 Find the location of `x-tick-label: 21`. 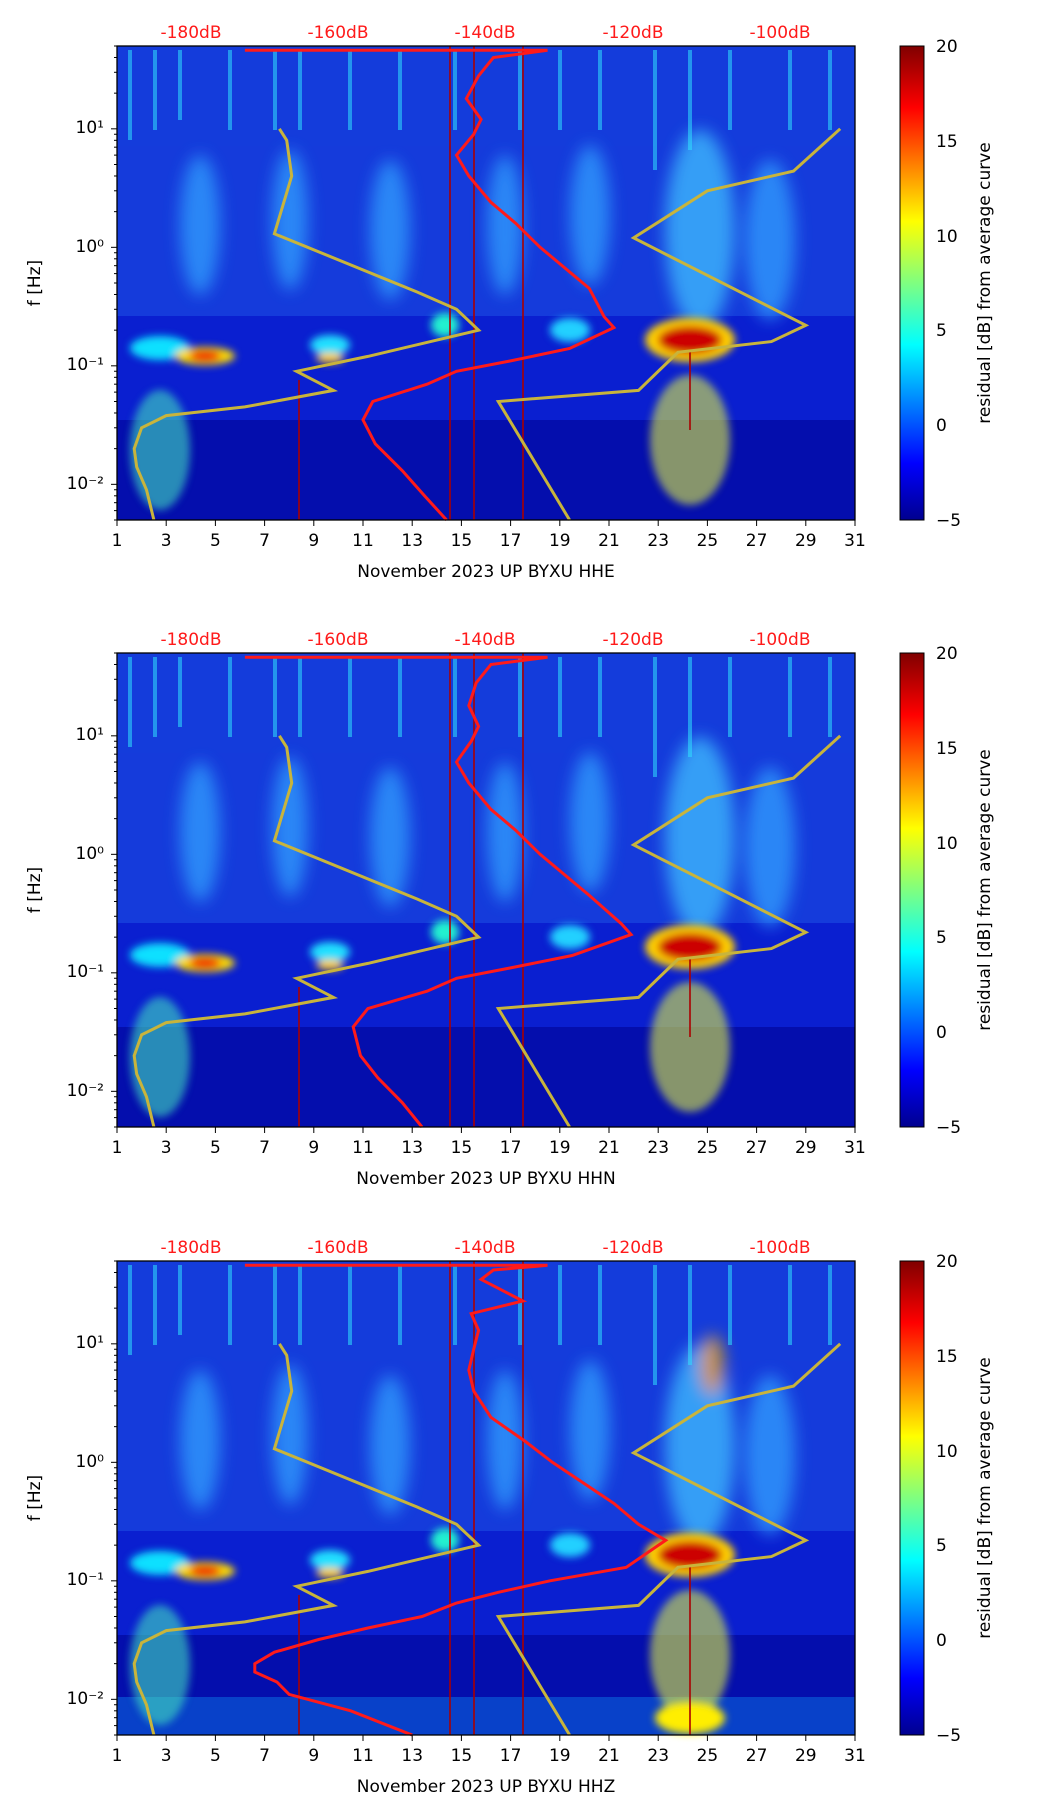

x-tick-label: 21 is located at coordinates (609, 541).